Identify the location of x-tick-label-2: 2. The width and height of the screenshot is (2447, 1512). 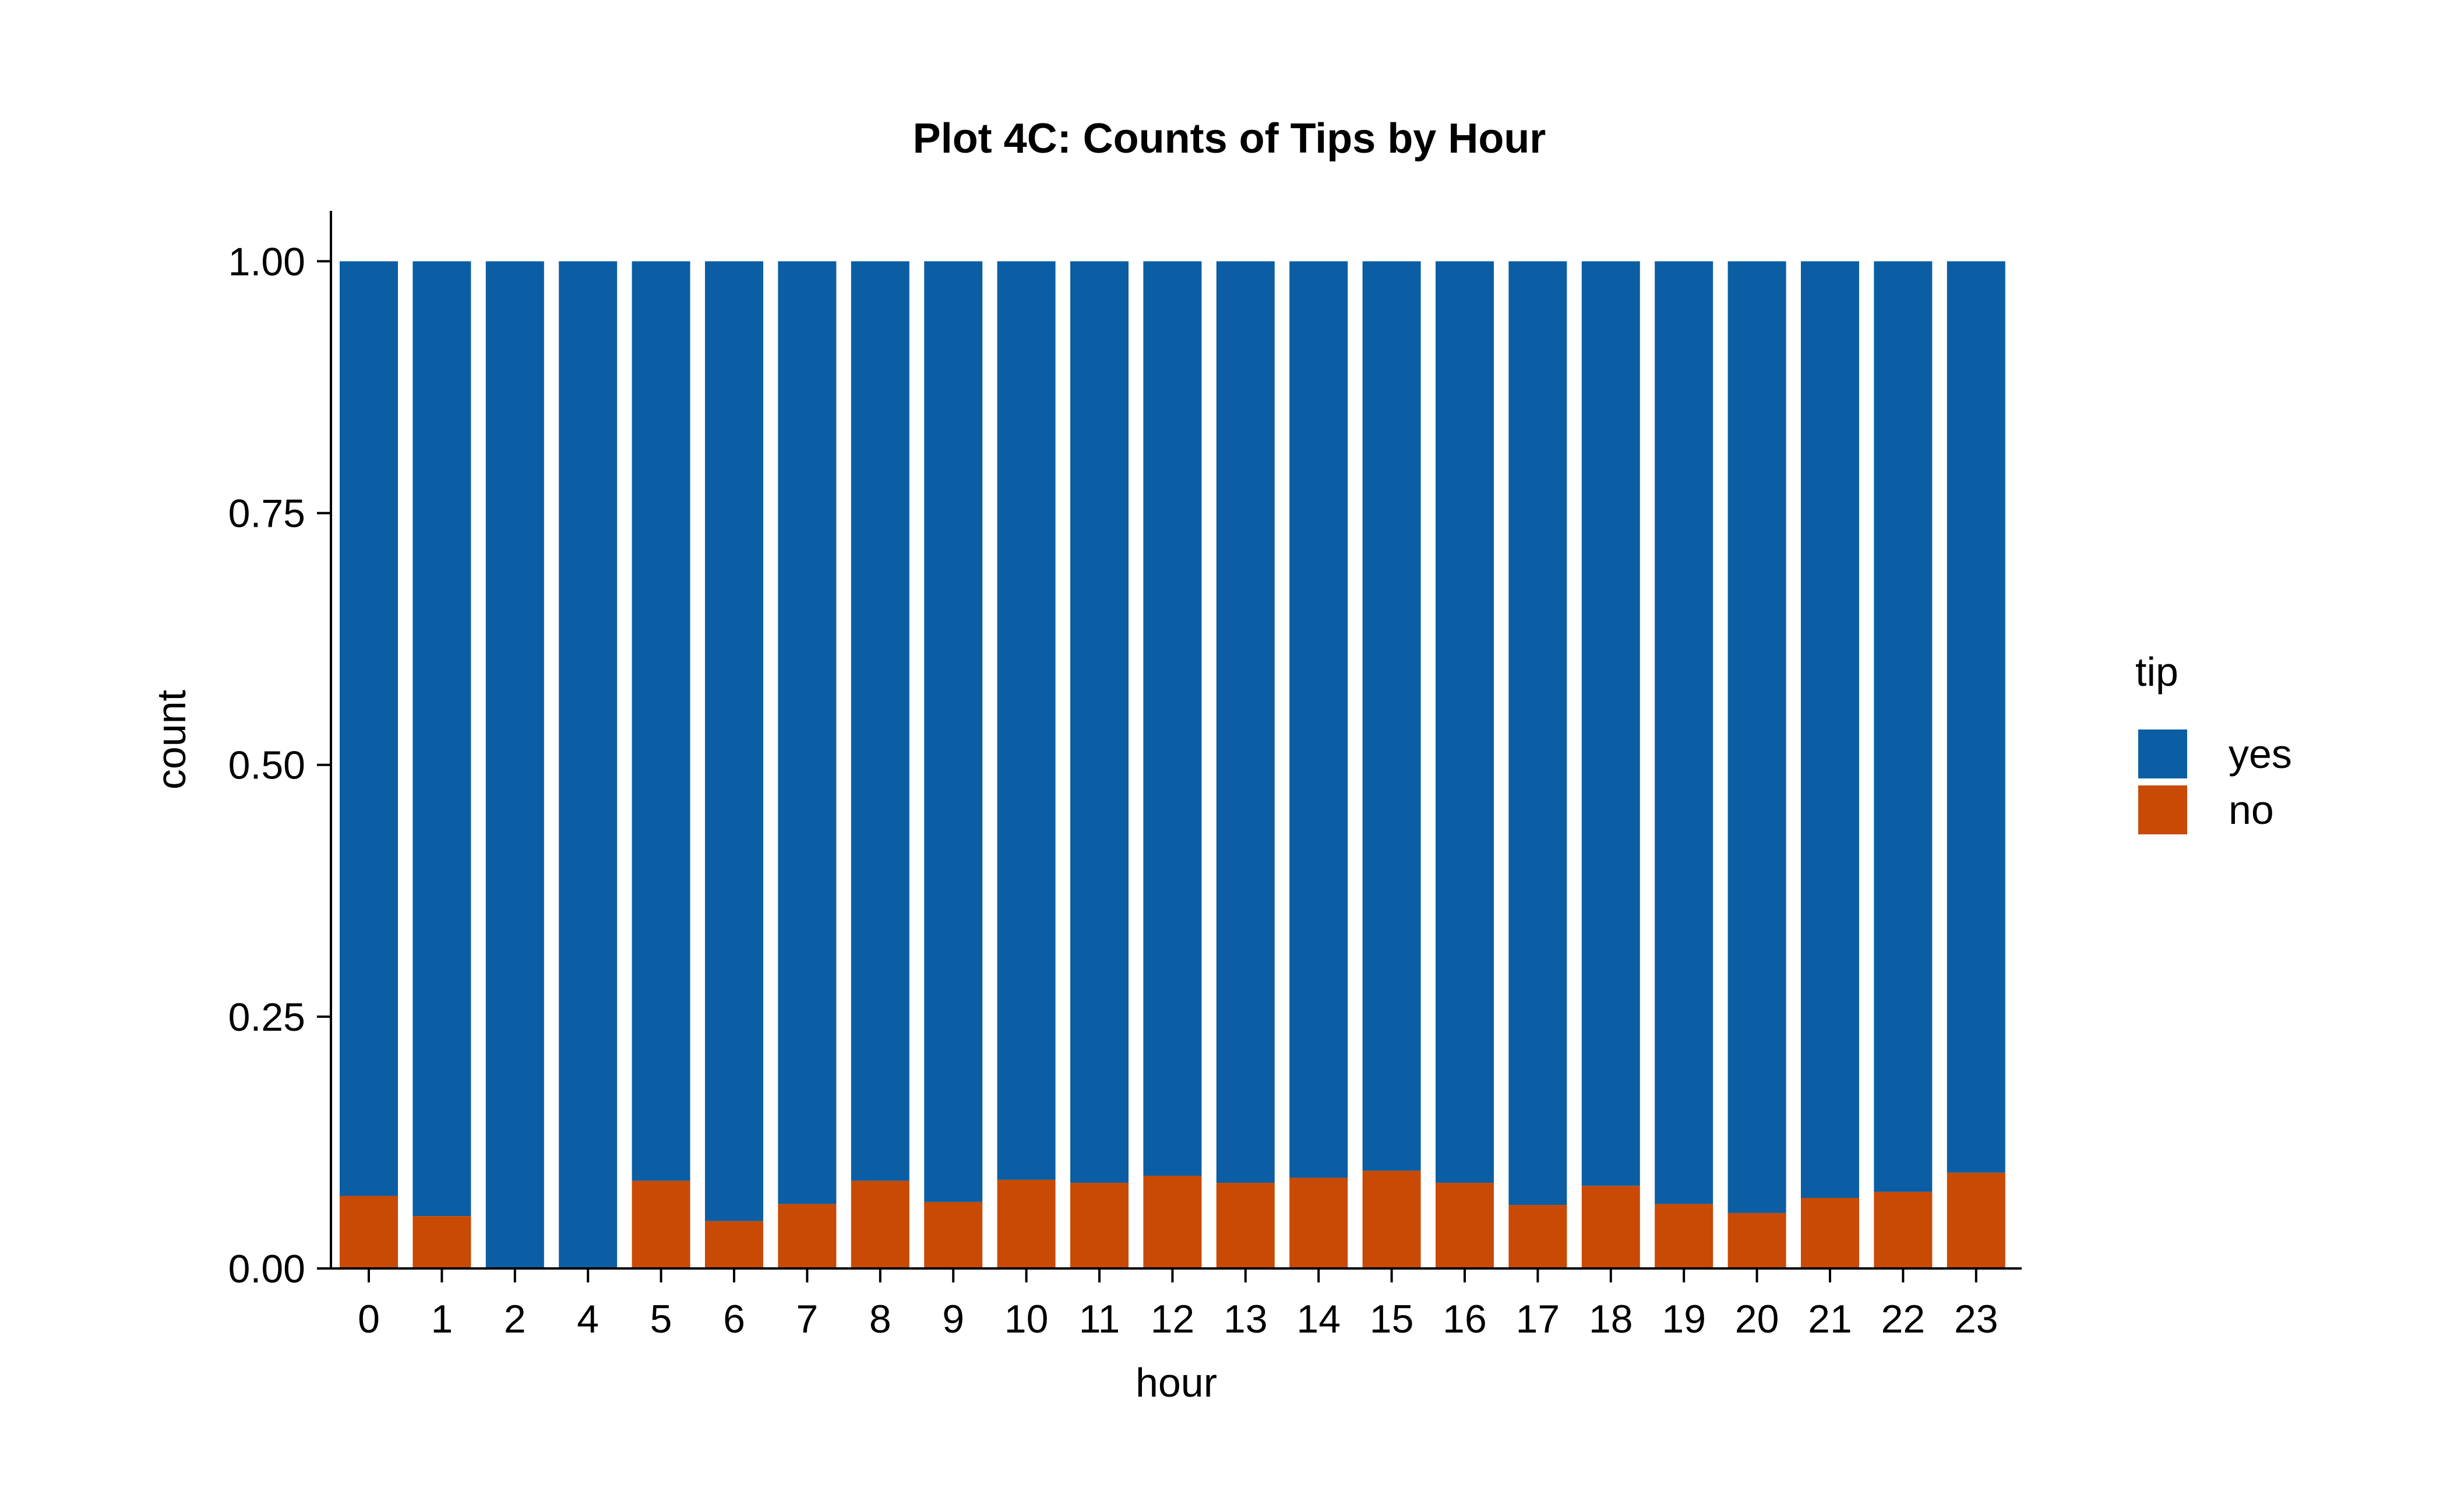
(515, 1319).